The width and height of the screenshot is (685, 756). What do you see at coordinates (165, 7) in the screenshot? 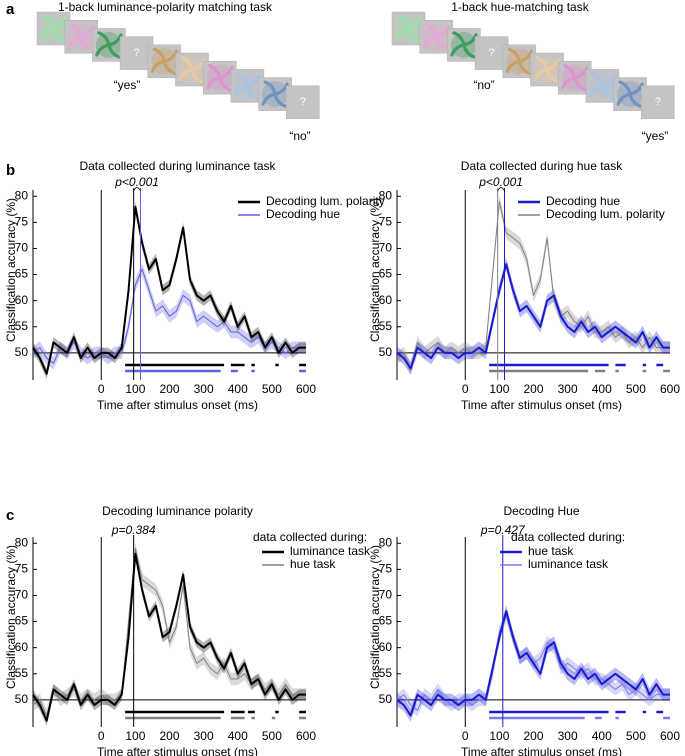
I see `task-title: 1-back luminance-polarity matching task` at bounding box center [165, 7].